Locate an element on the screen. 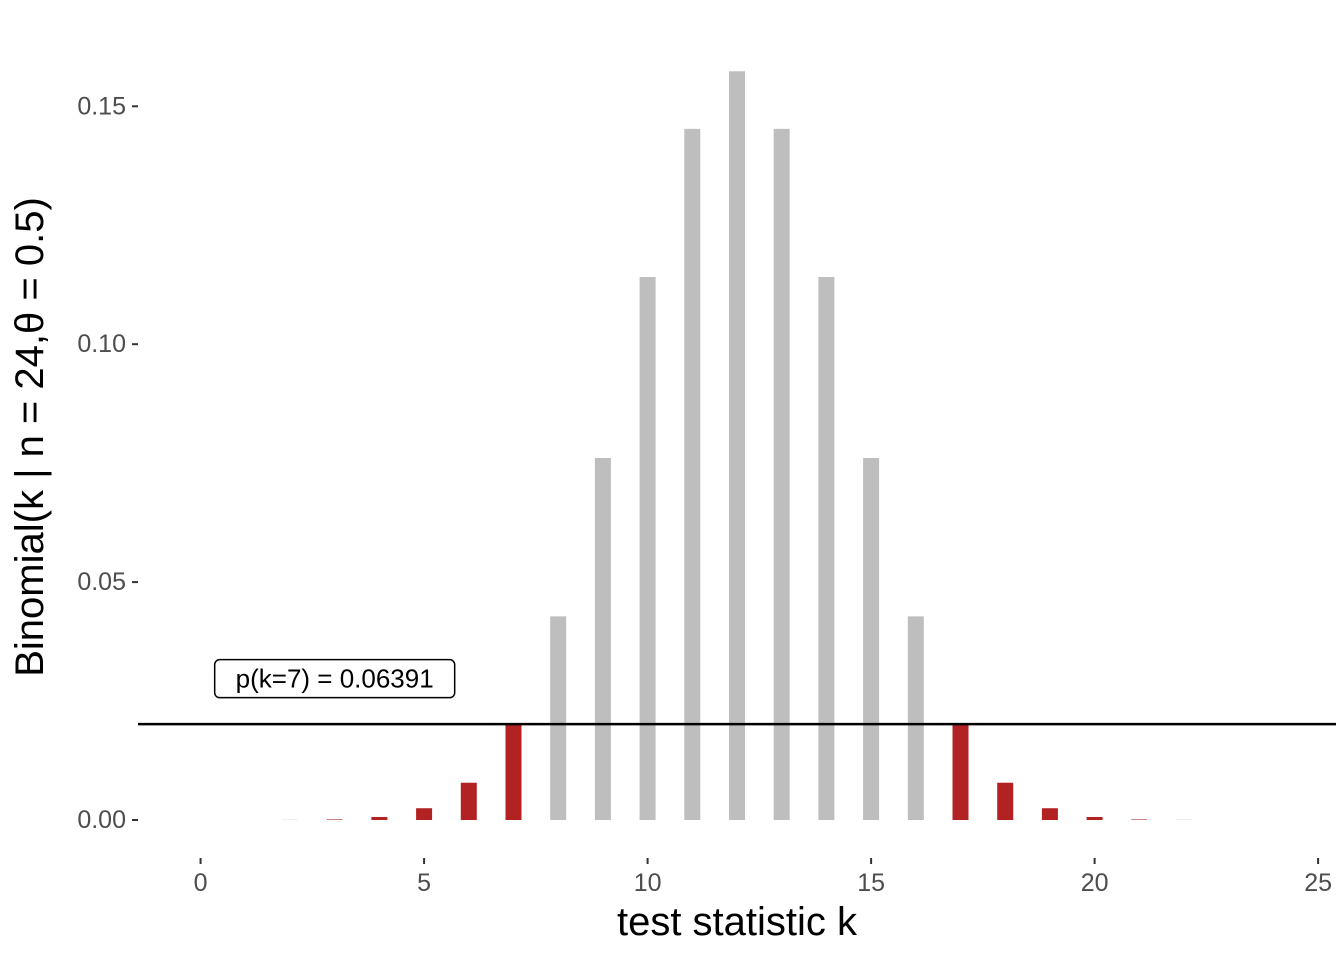  x-axis-title: test statistic k is located at coordinates (737, 922).